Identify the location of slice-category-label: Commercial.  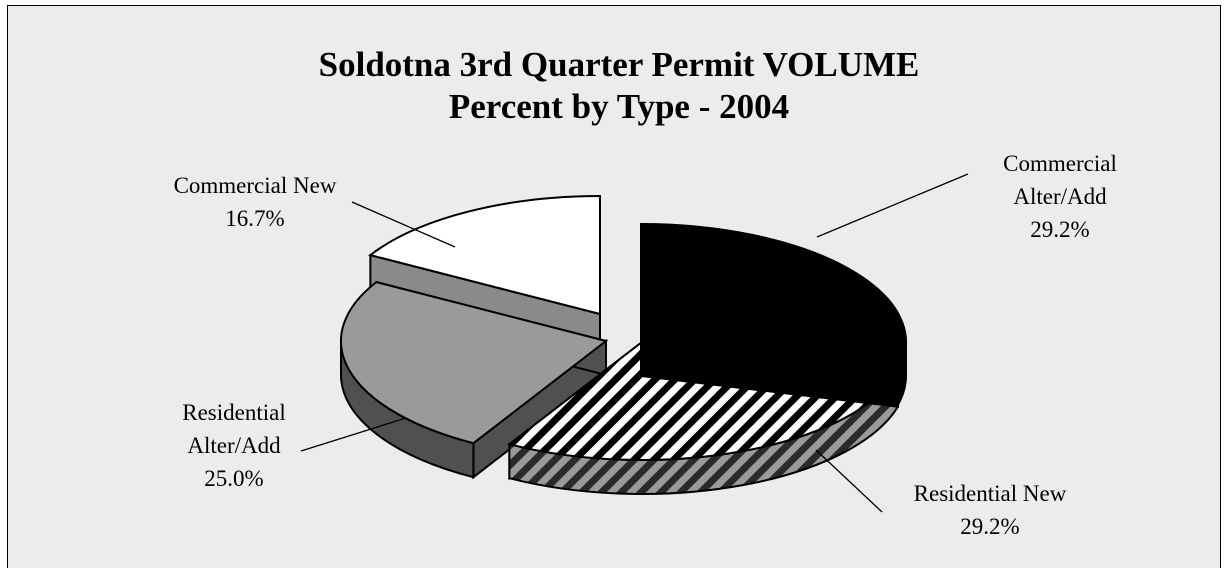
(1060, 163).